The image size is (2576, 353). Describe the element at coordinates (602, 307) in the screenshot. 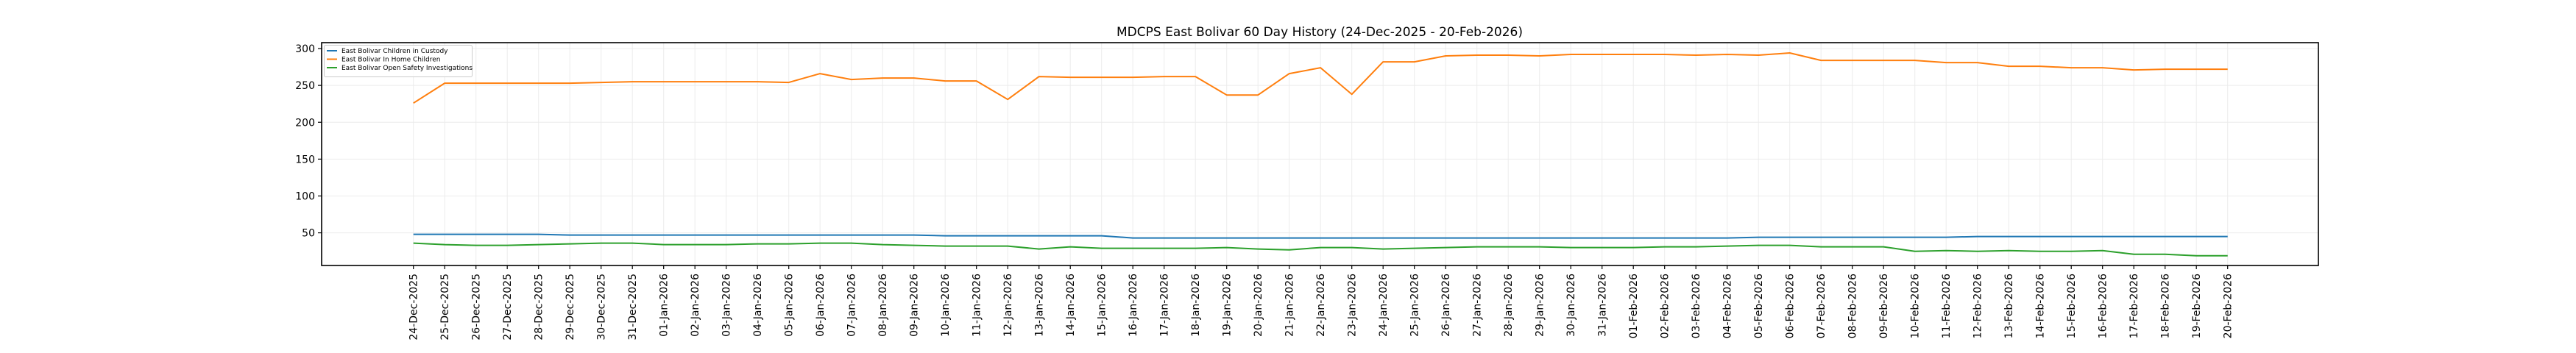

I see `x-tick-label: 30-Dec-2025` at that location.